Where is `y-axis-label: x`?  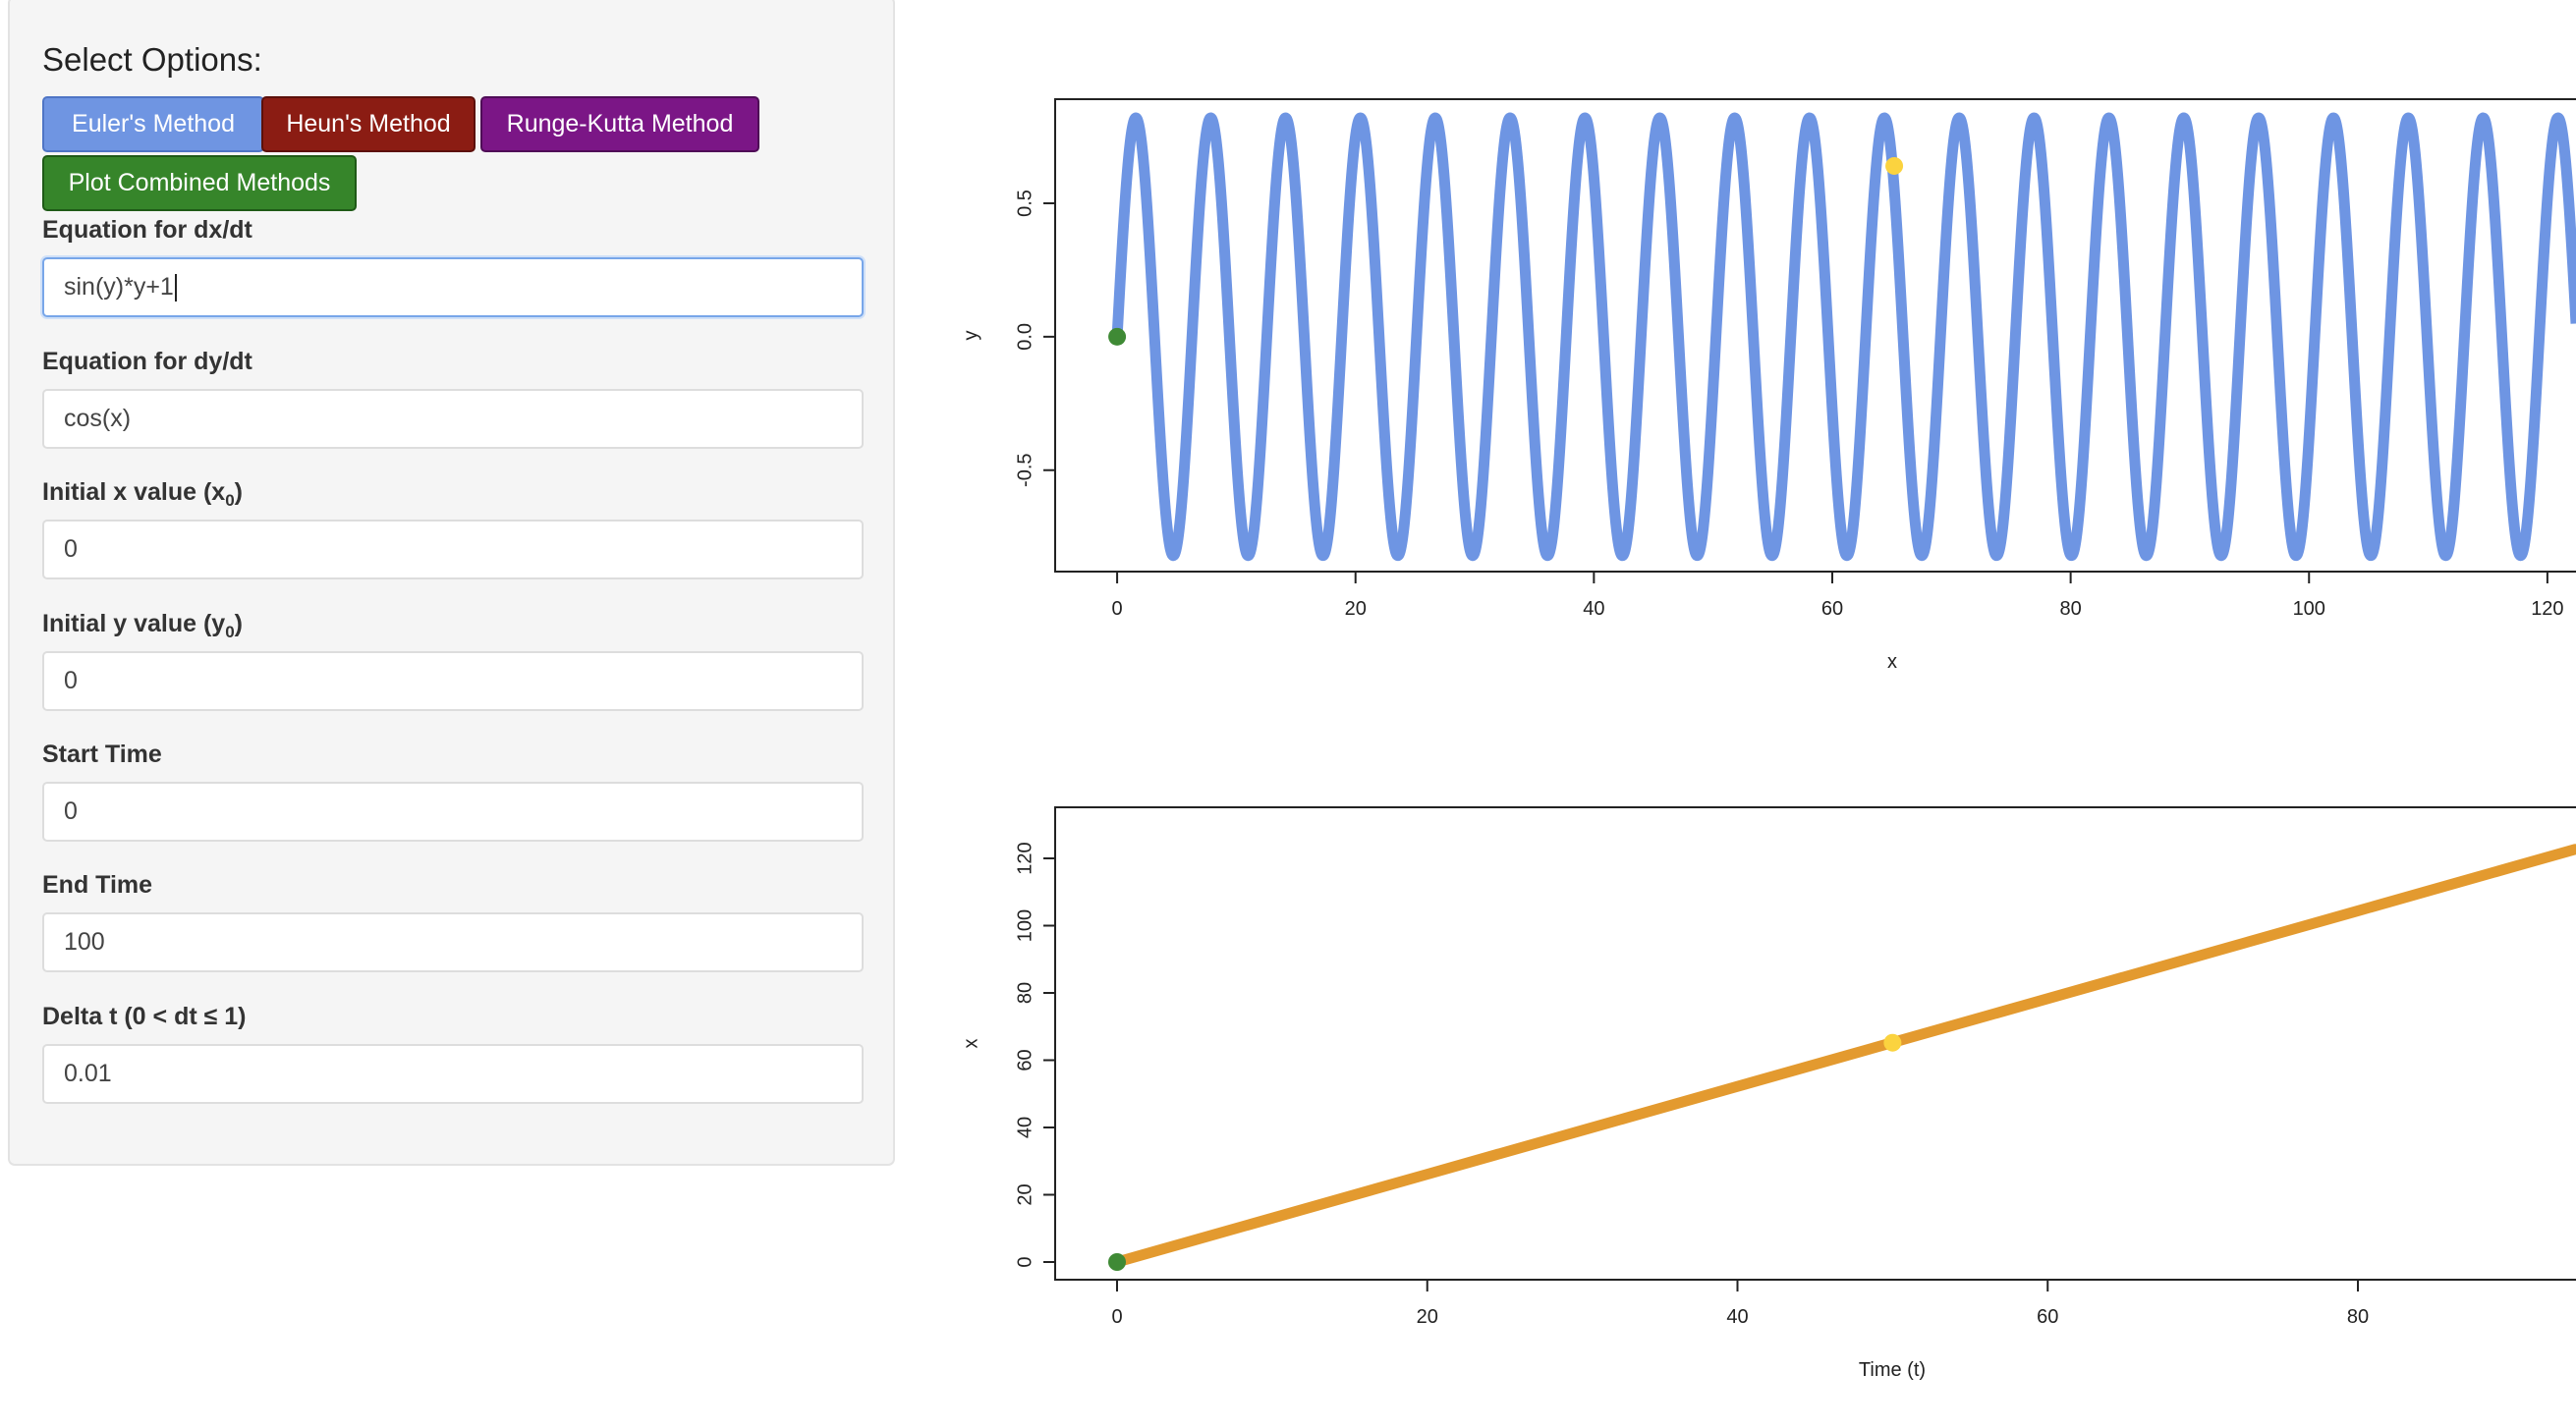
y-axis-label: x is located at coordinates (970, 1044).